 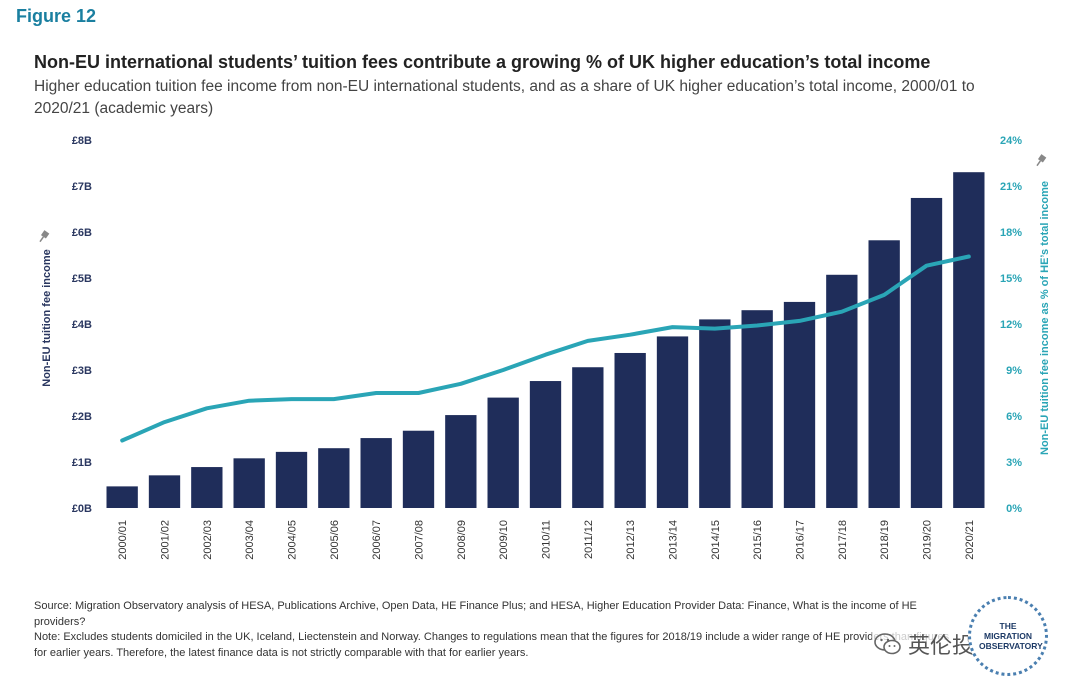 I want to click on x-tick-label: 2005/06, so click(x=335, y=540).